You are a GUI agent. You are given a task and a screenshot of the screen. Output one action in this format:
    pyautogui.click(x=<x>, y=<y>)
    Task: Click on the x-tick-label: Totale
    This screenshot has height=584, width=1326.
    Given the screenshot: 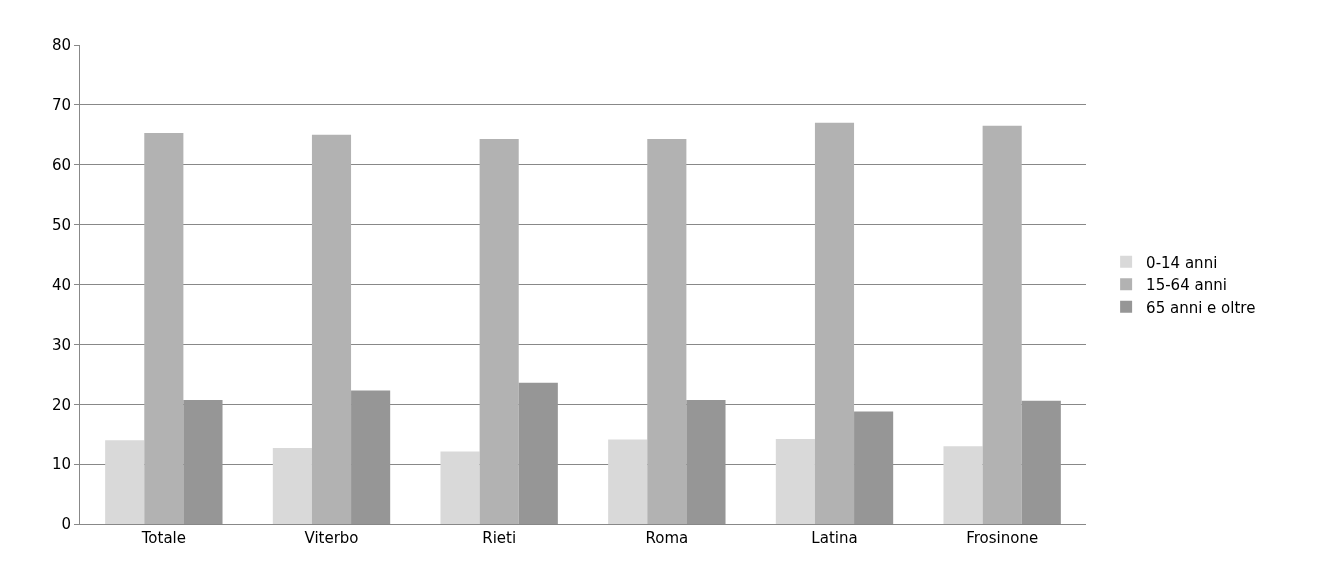 What is the action you would take?
    pyautogui.click(x=163, y=538)
    